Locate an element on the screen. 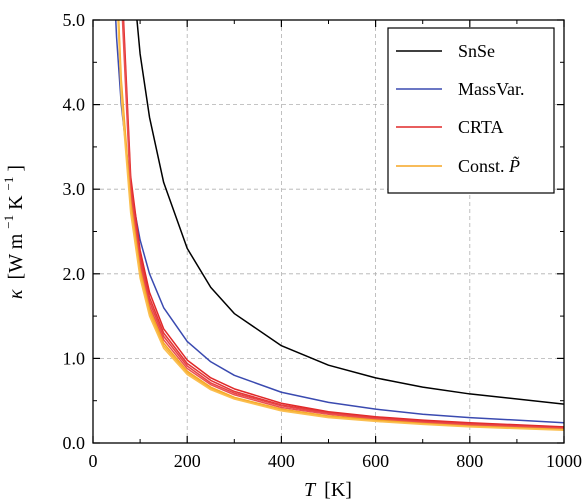  y-tick-label: 2.0 is located at coordinates (74, 274).